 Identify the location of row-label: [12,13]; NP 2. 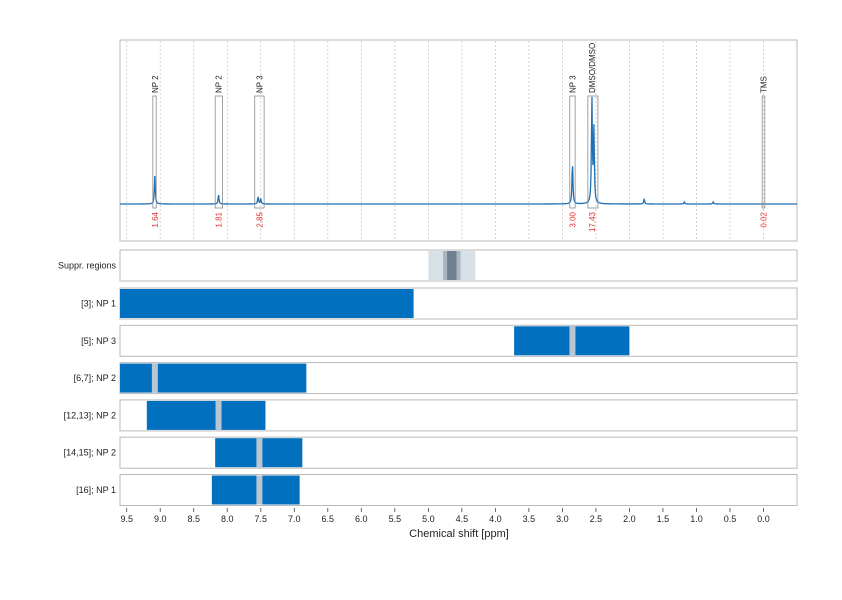
(90, 415).